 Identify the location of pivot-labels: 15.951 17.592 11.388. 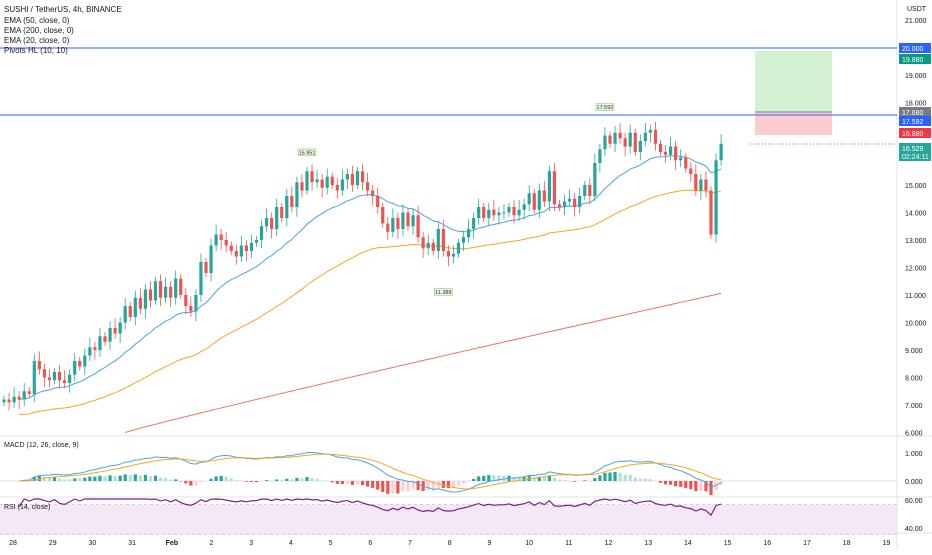
(456, 199).